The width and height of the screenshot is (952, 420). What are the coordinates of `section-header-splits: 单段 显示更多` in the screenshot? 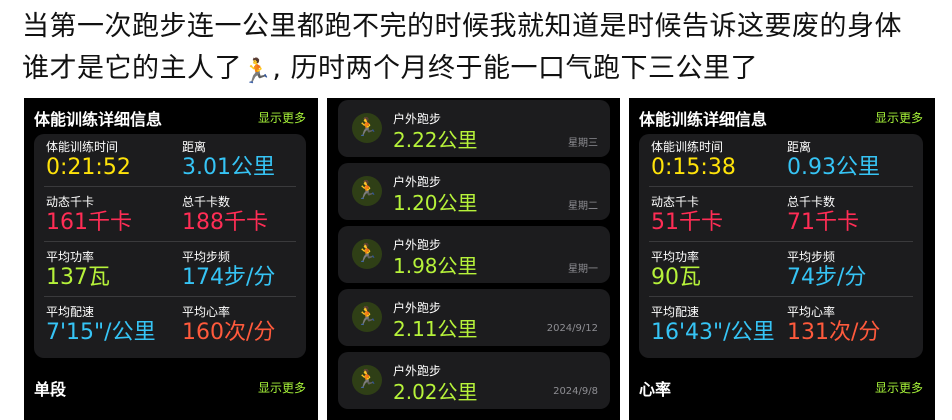 It's located at (171, 386).